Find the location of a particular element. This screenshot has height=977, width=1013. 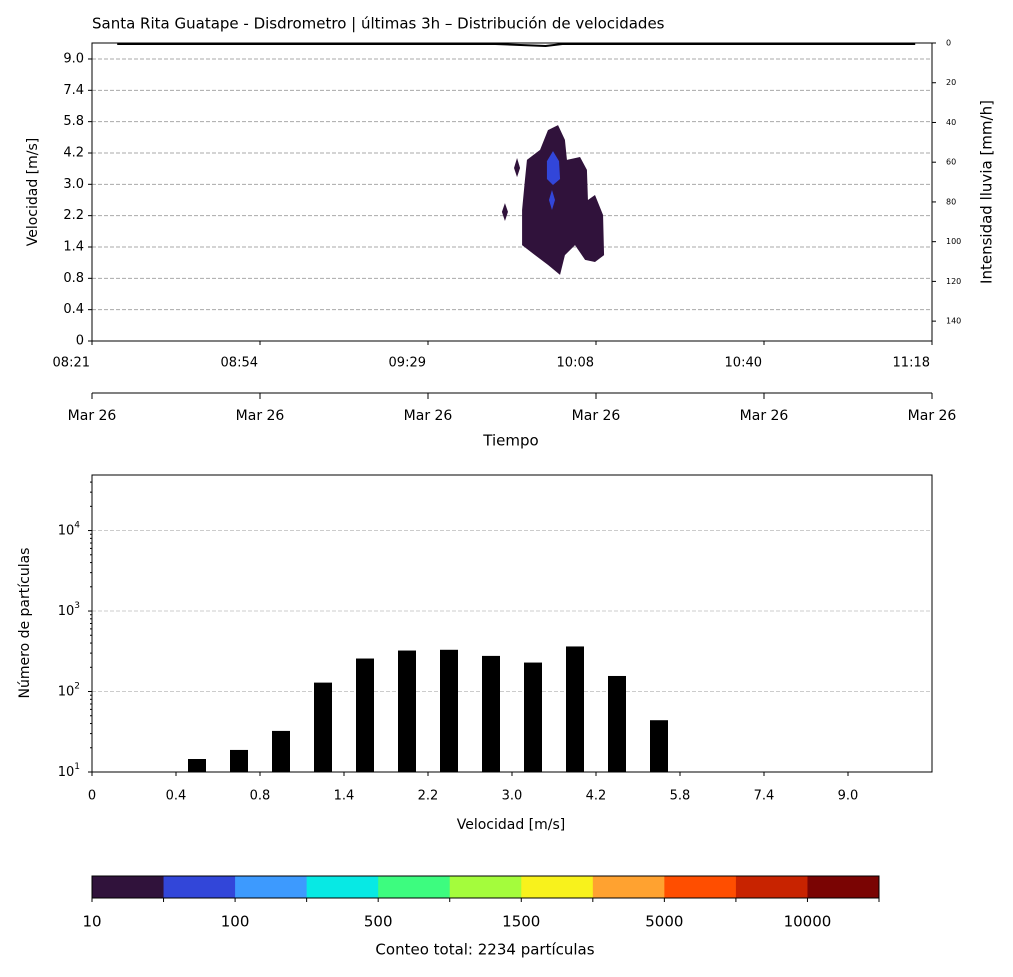

y-tick-exponent: 1 is located at coordinates (77, 767).